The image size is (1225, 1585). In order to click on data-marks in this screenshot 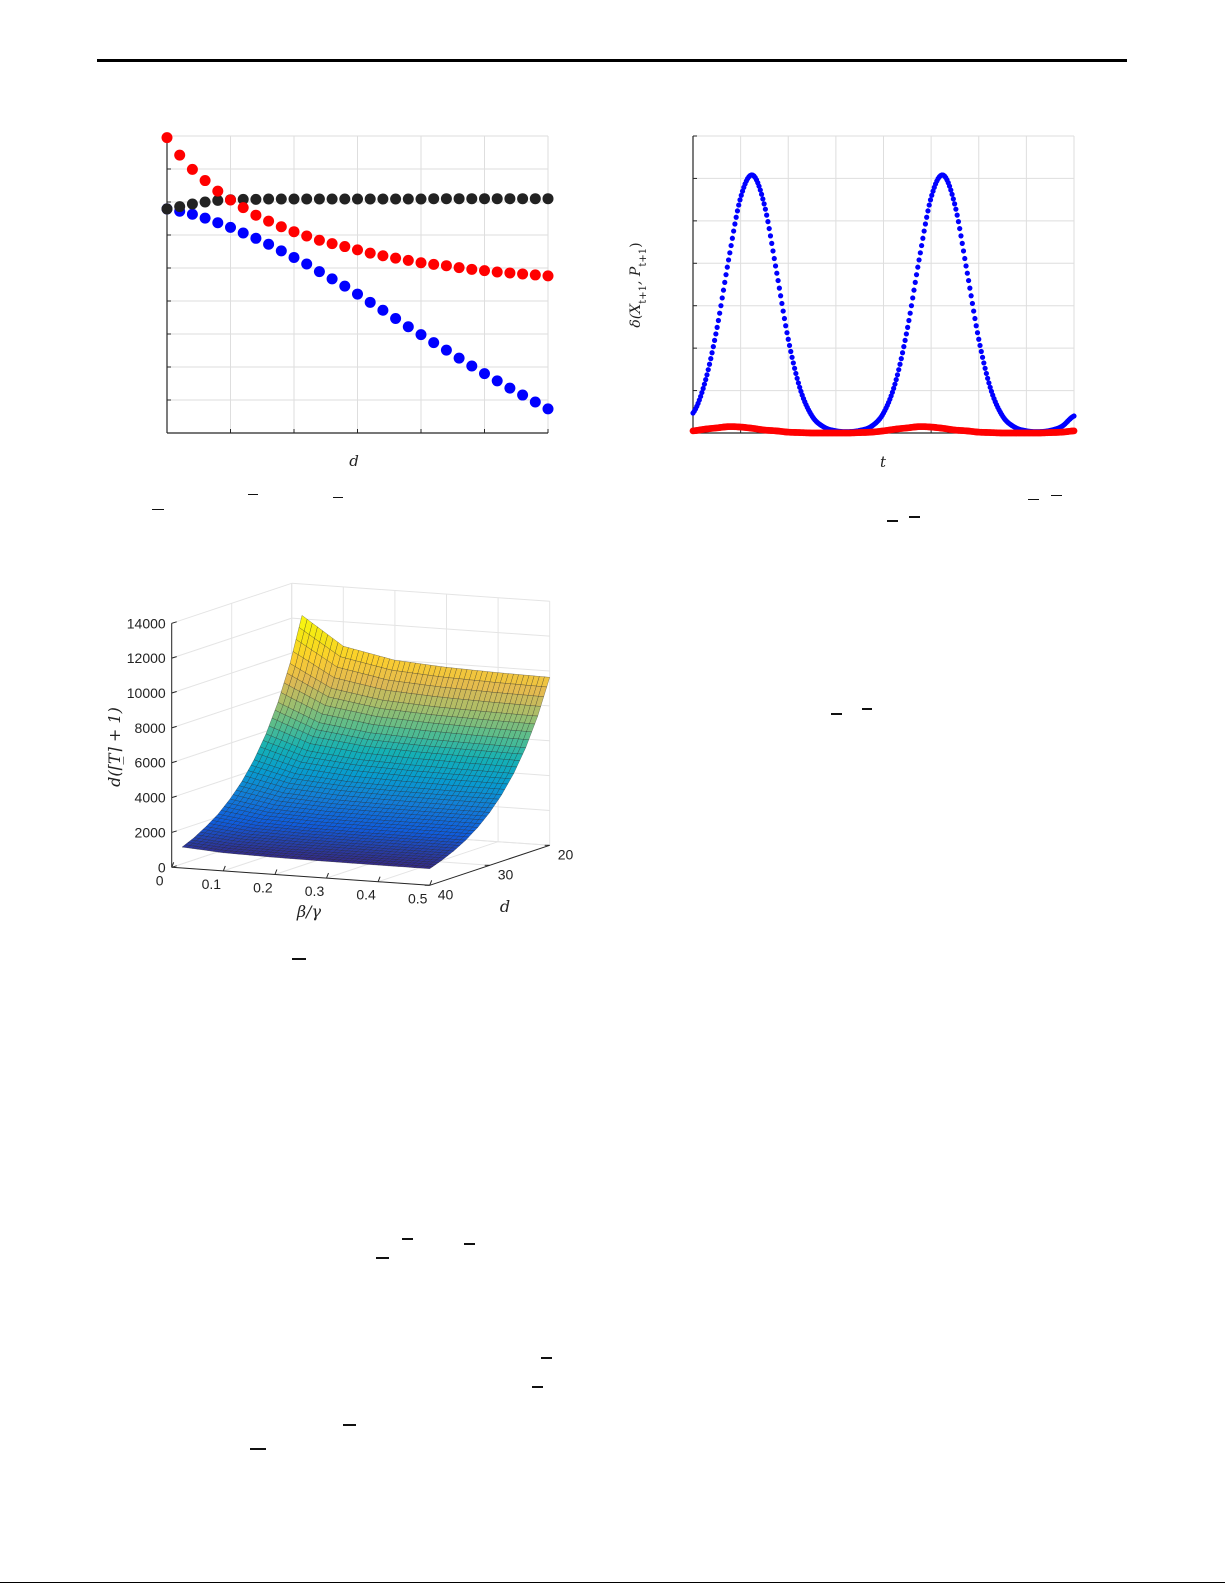, I will do `click(883, 304)`.